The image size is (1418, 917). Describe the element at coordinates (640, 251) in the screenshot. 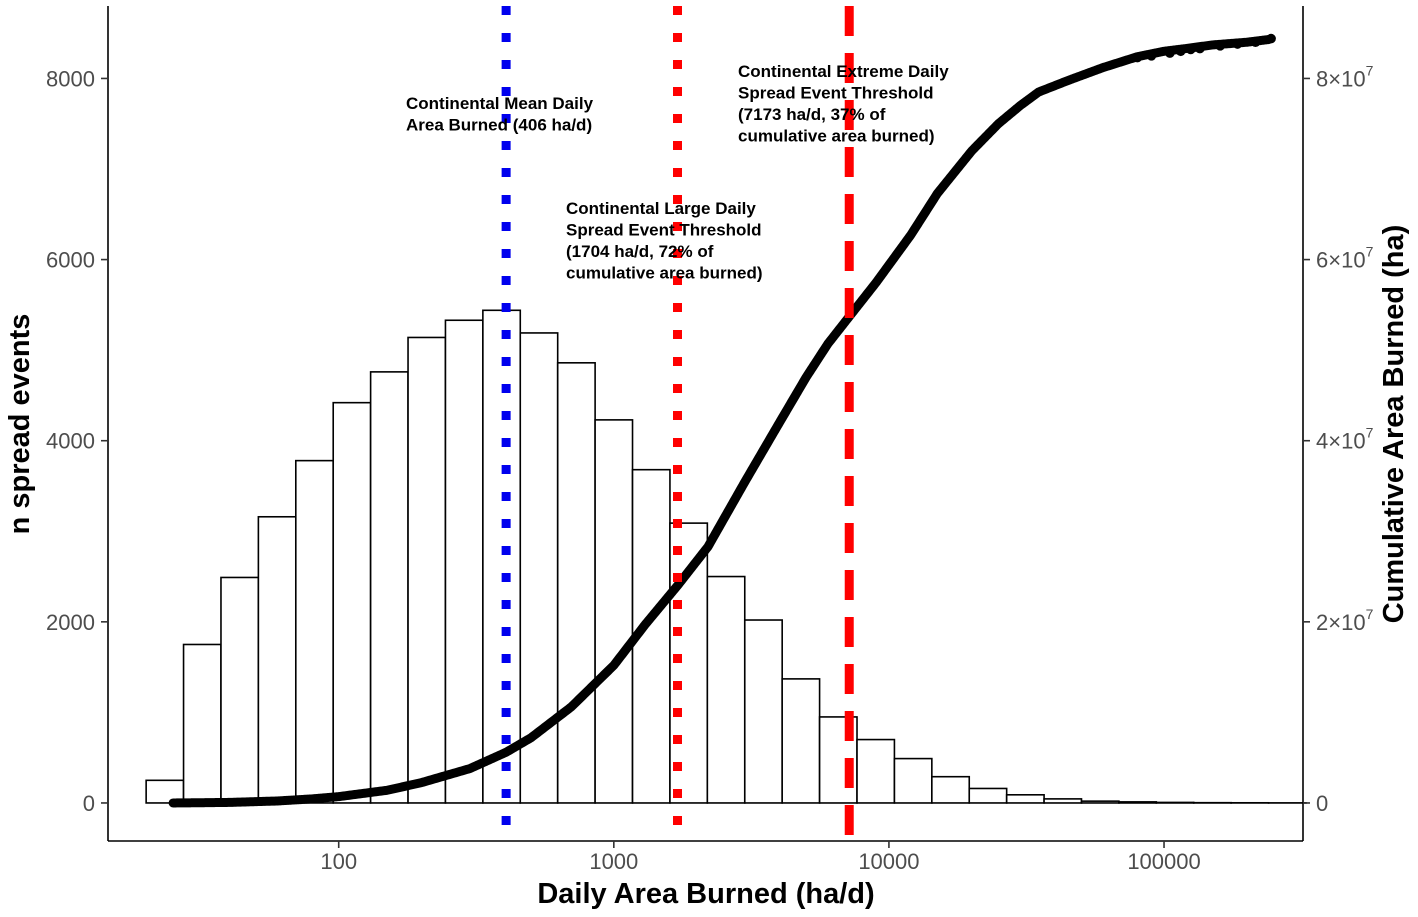

I see `threshold-annotation-line: (1704 ha/d, 72% of` at that location.